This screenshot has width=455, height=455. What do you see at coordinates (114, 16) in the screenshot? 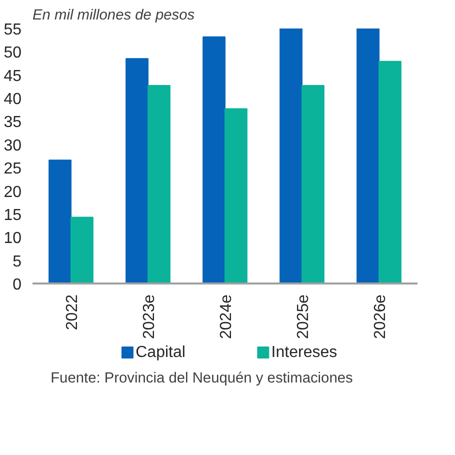
I see `chart-subtitle: En mil millones de pesos` at bounding box center [114, 16].